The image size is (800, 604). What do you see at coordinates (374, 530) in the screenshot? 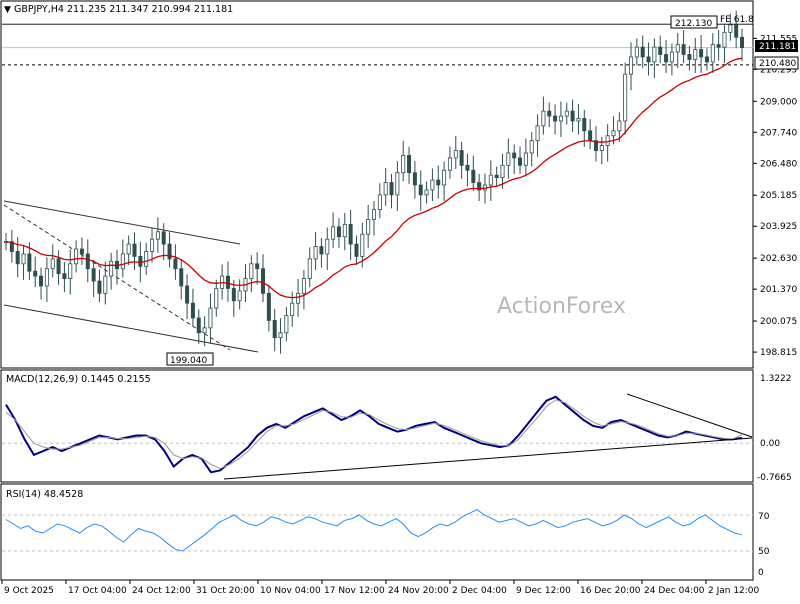
I see `rsi-line` at bounding box center [374, 530].